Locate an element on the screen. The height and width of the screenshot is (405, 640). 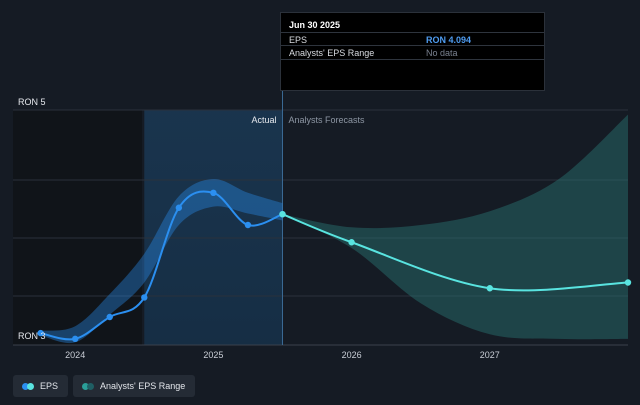
tooltip-row-range: Analysts' EPS Range No data is located at coordinates (412, 52).